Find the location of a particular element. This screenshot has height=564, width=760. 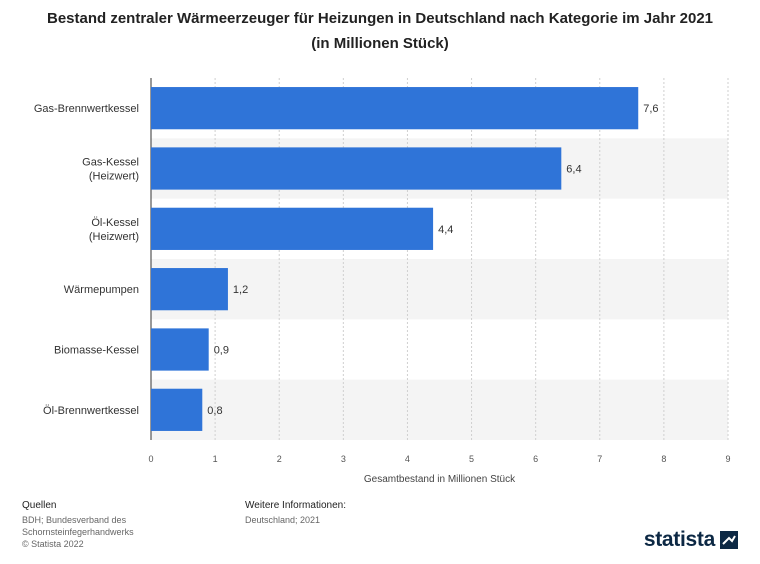

category-label: Wärmepumpen is located at coordinates (101, 290).